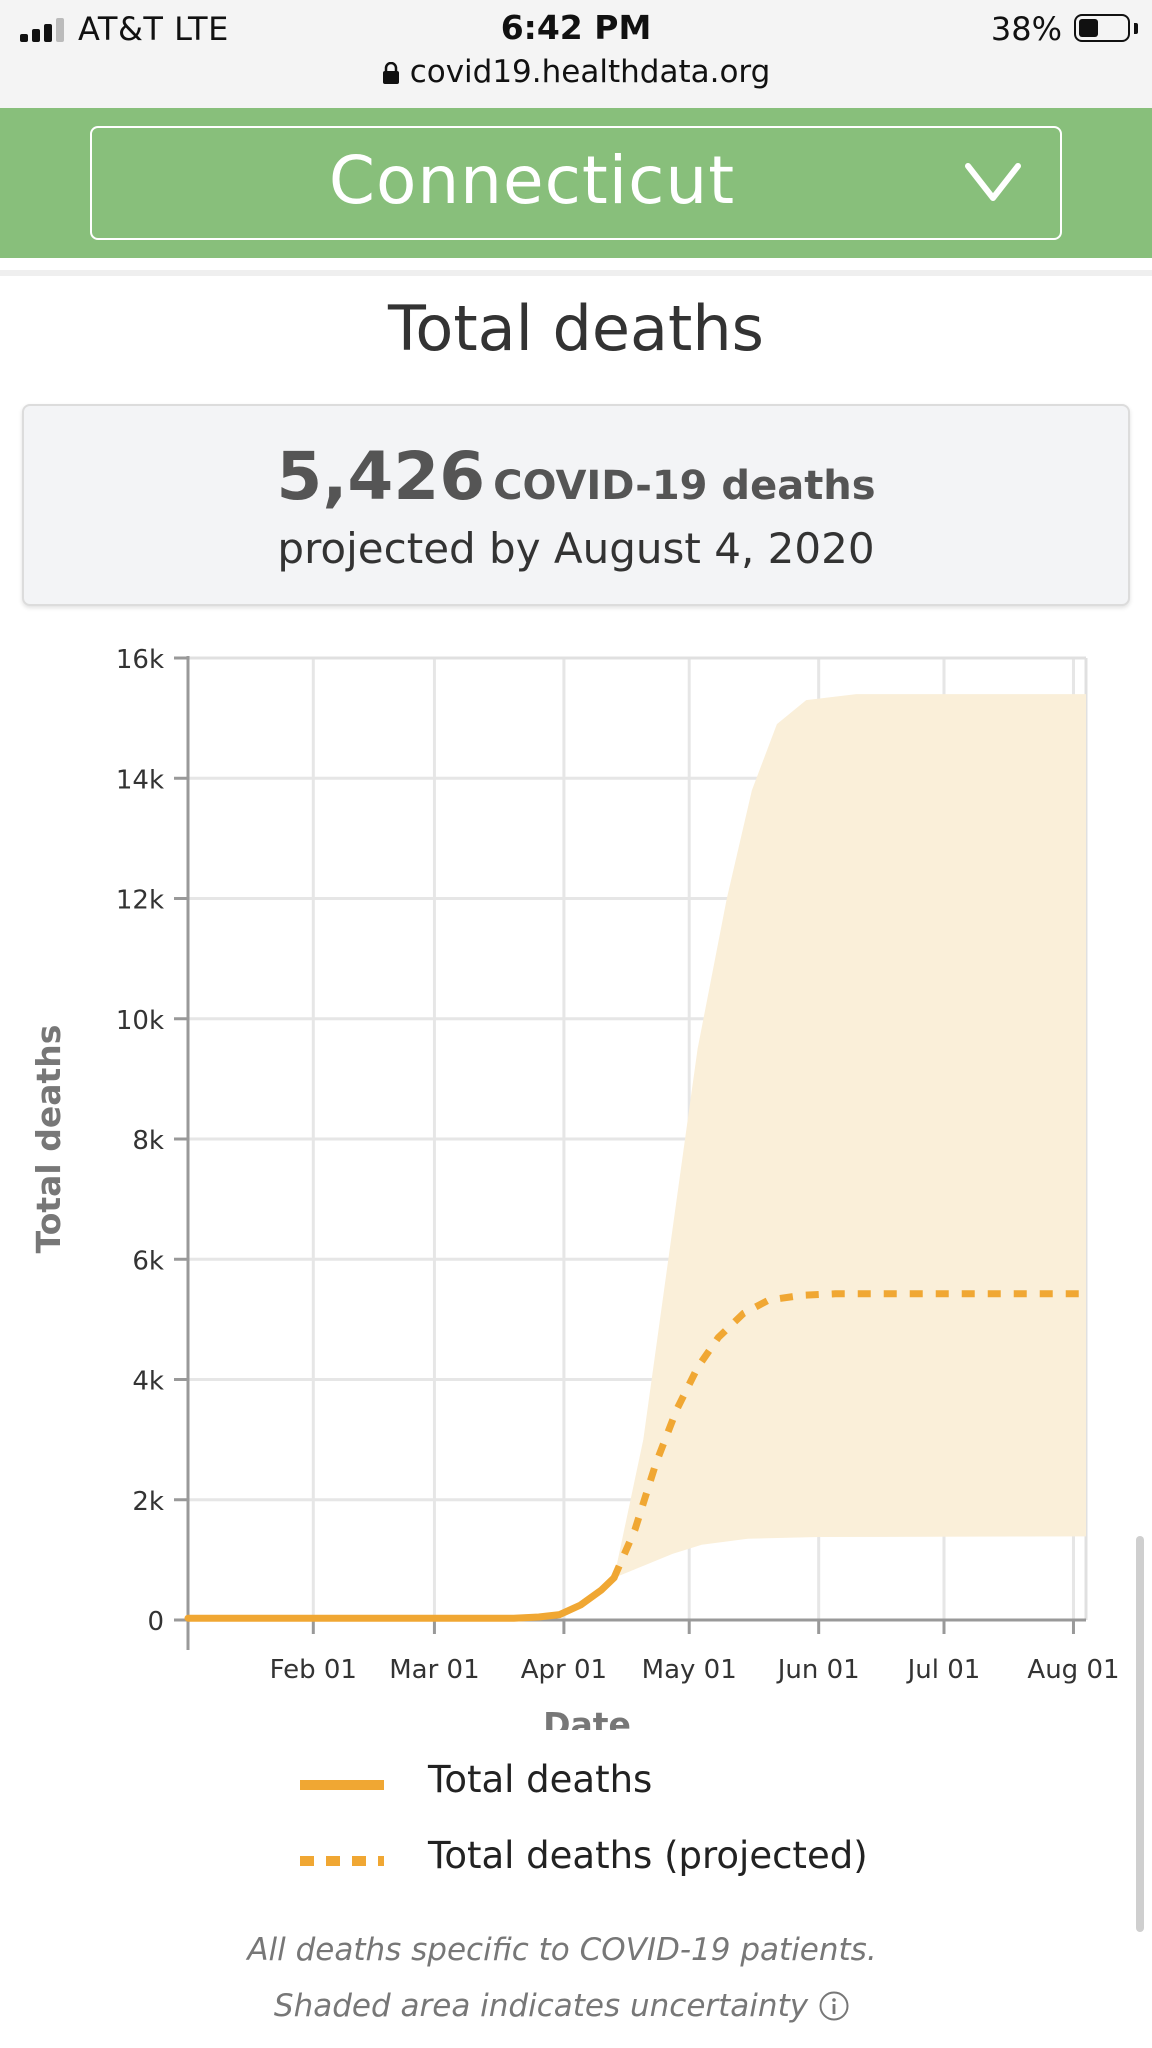  What do you see at coordinates (390, 73) in the screenshot?
I see `lock-icon` at bounding box center [390, 73].